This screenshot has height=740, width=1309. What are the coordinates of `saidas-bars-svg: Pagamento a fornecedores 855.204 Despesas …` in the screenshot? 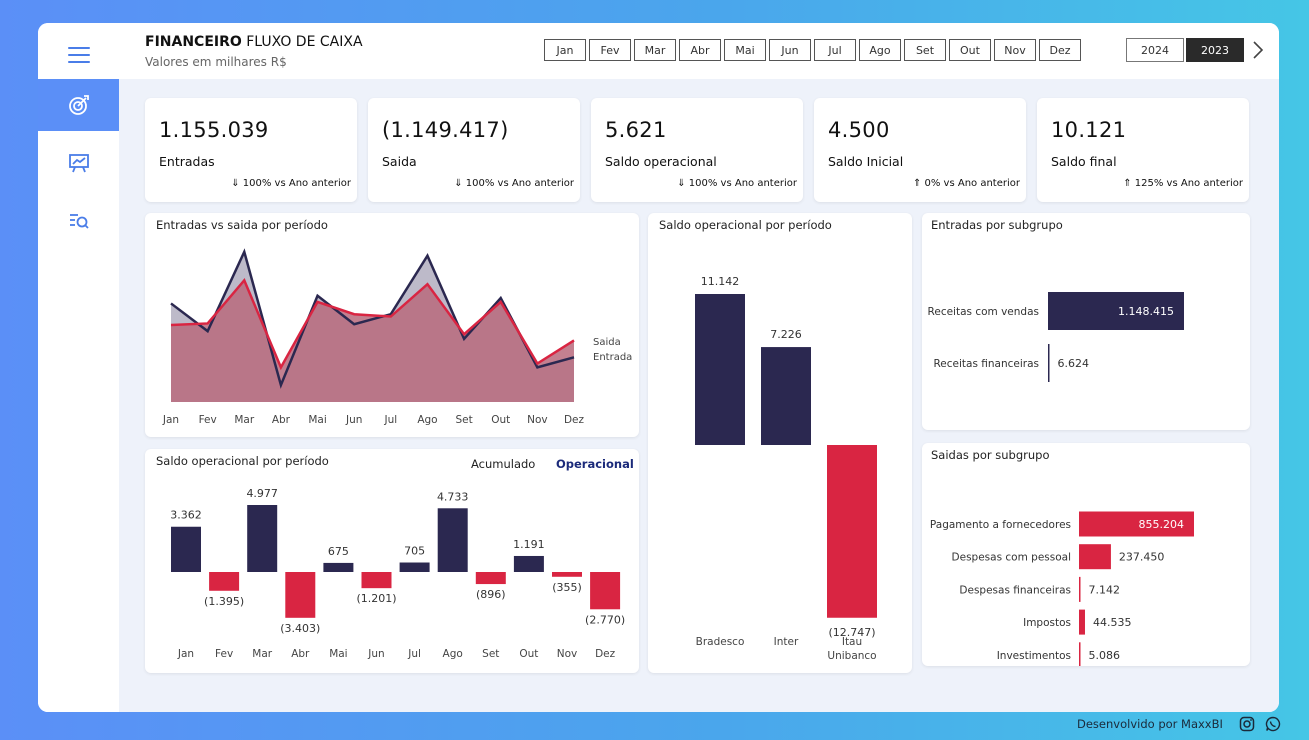 It's located at (1062, 588).